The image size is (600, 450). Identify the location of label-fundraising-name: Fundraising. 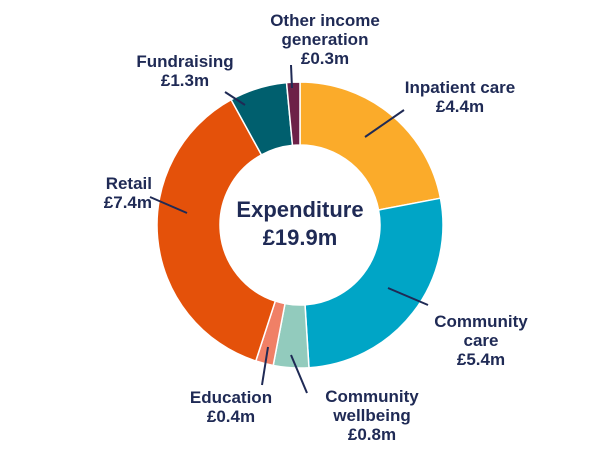
(185, 61).